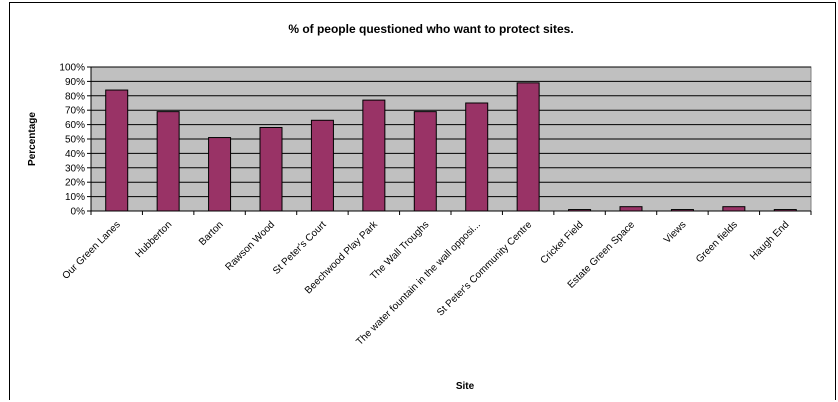 The height and width of the screenshot is (402, 838). Describe the element at coordinates (250, 246) in the screenshot. I see `x-tick-label: Rawson Wood` at that location.